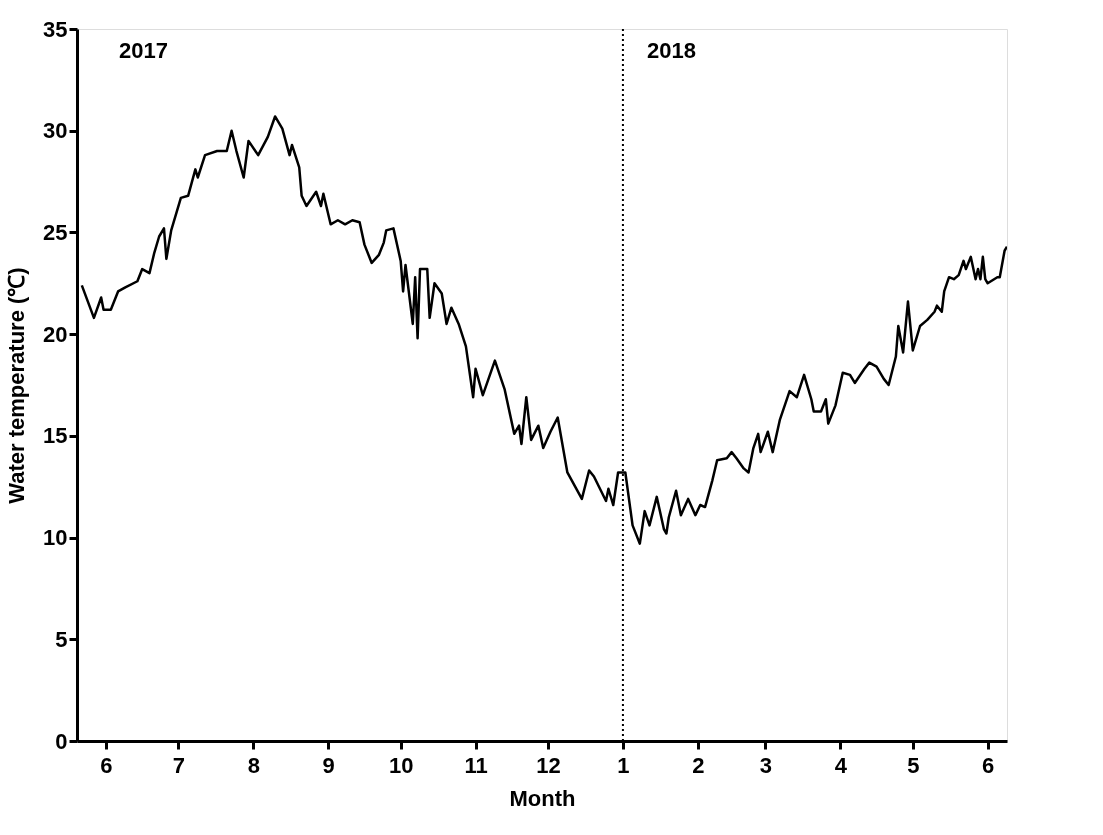  Describe the element at coordinates (401, 765) in the screenshot. I see `x-tick-label: 10` at that location.